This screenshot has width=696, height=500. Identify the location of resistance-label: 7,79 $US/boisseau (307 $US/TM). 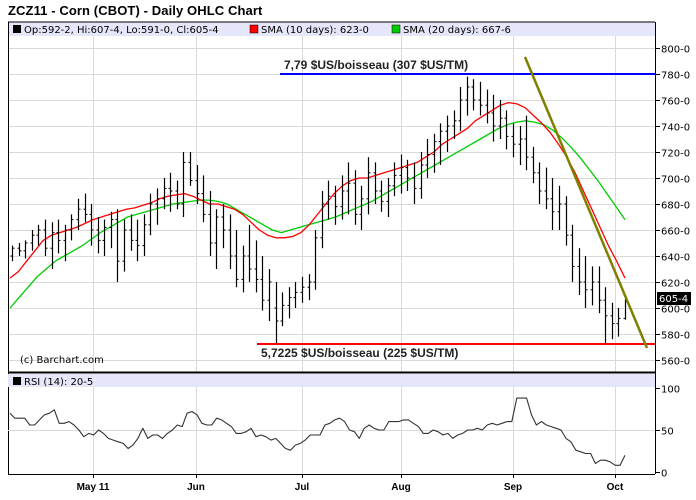
(376, 65).